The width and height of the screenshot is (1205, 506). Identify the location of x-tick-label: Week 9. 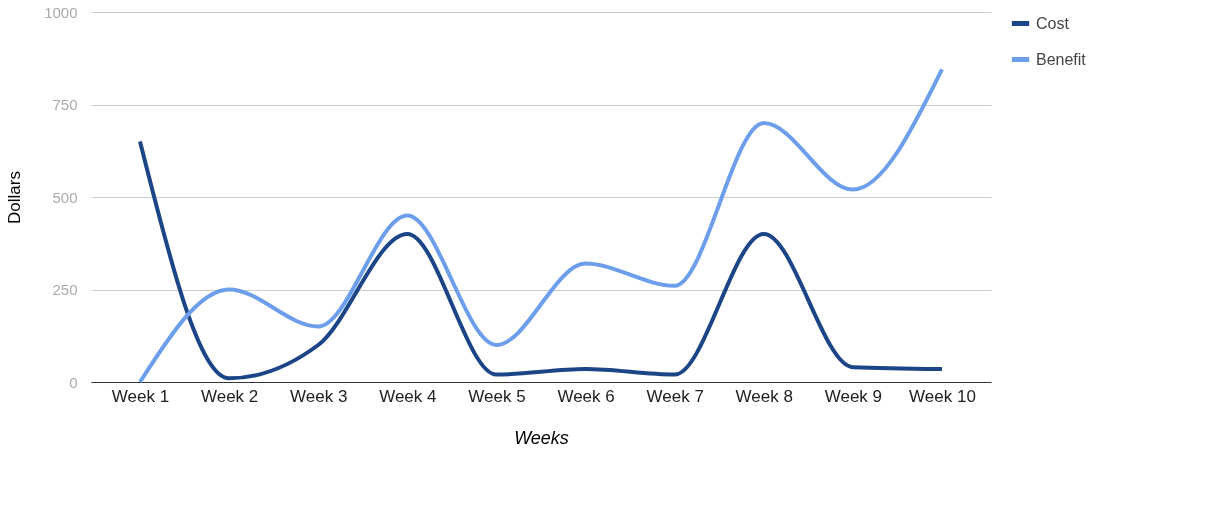
(853, 396).